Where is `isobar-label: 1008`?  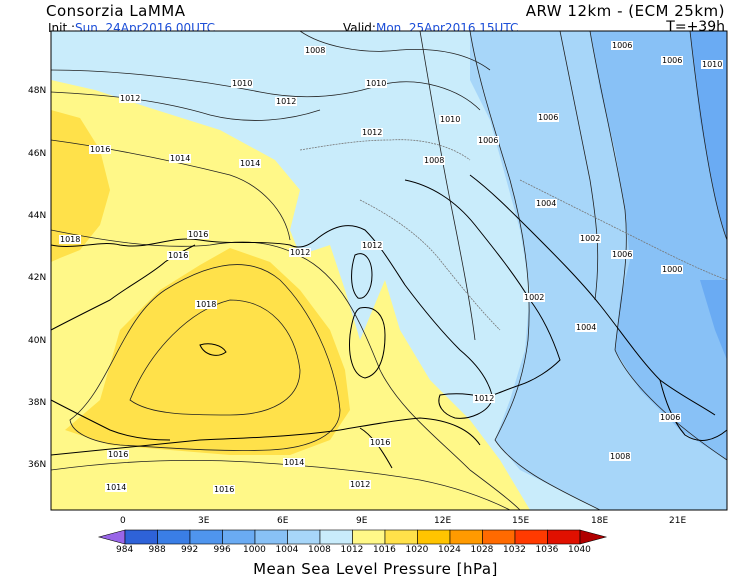
isobar-label: 1008 is located at coordinates (620, 456).